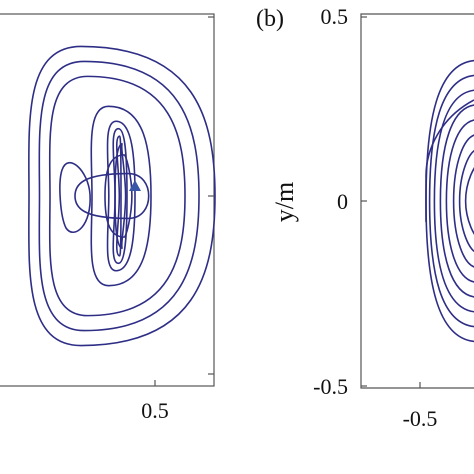  I want to click on panel-b-orbits, so click(449, 201).